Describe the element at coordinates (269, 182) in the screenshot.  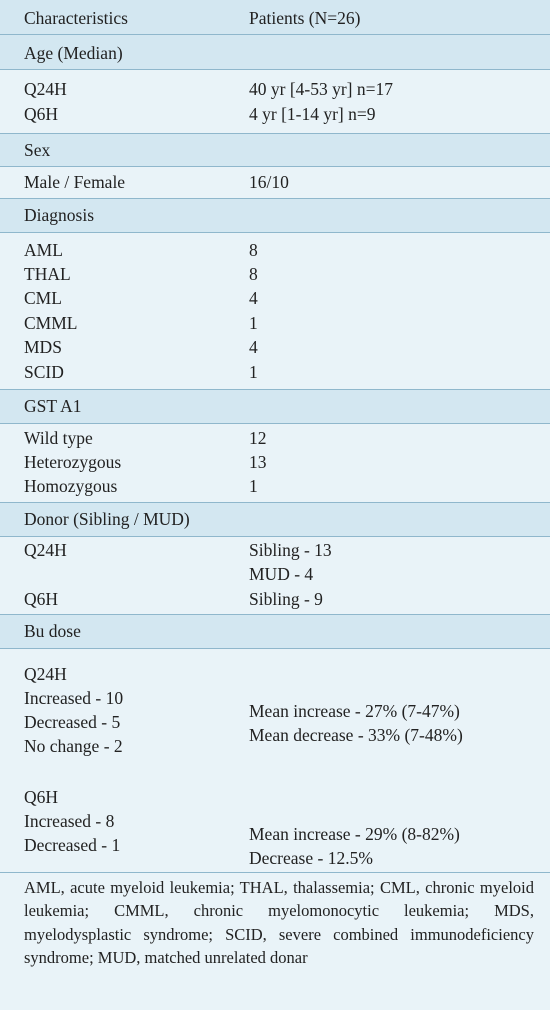
I see `row-value: 16/10` at that location.